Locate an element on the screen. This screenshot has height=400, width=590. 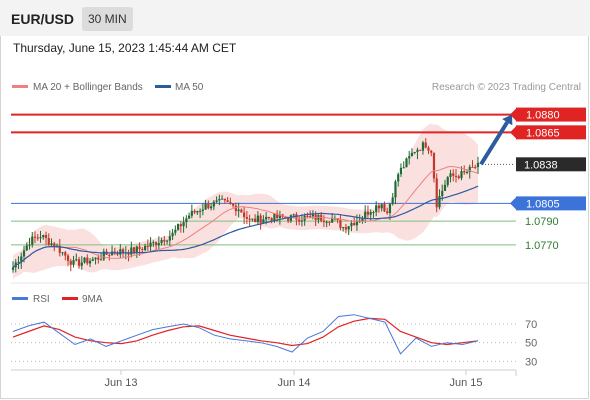
rsi-tick-label: 70 is located at coordinates (531, 325).